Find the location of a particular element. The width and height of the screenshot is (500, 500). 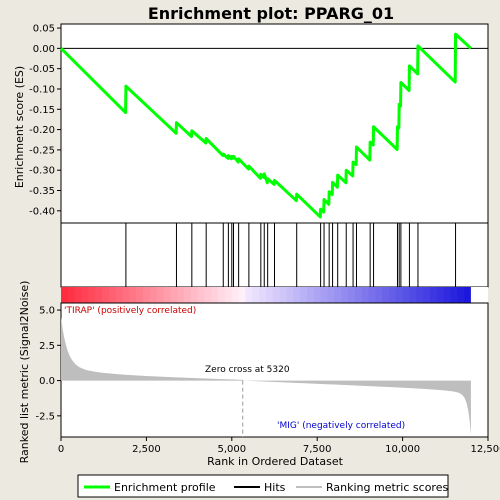

legend-enrichment-label: Enrichment profile is located at coordinates (165, 487).